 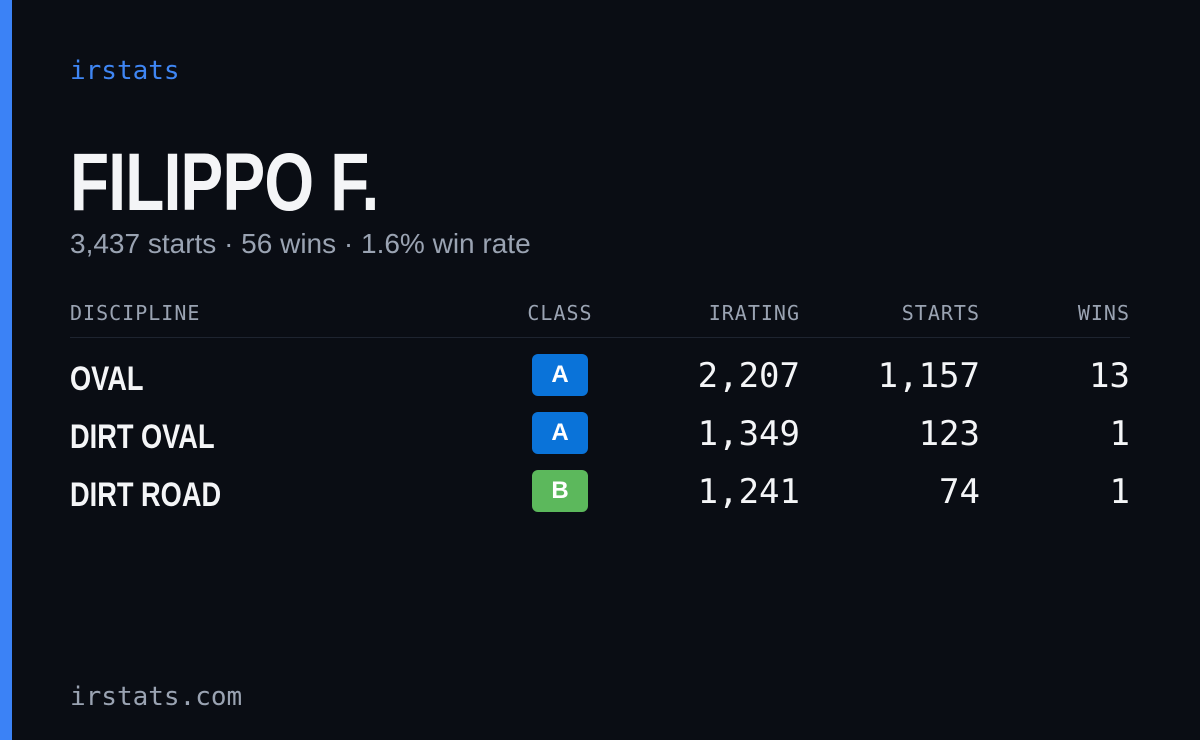 I want to click on stat-value: 1,157, so click(x=928, y=376).